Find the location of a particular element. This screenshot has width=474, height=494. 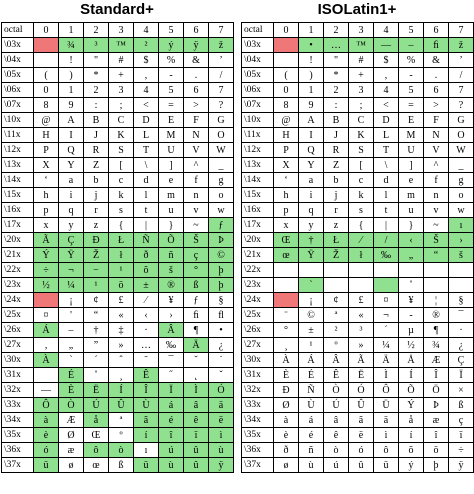

glyph-cell: ⁄ is located at coordinates (146, 300).